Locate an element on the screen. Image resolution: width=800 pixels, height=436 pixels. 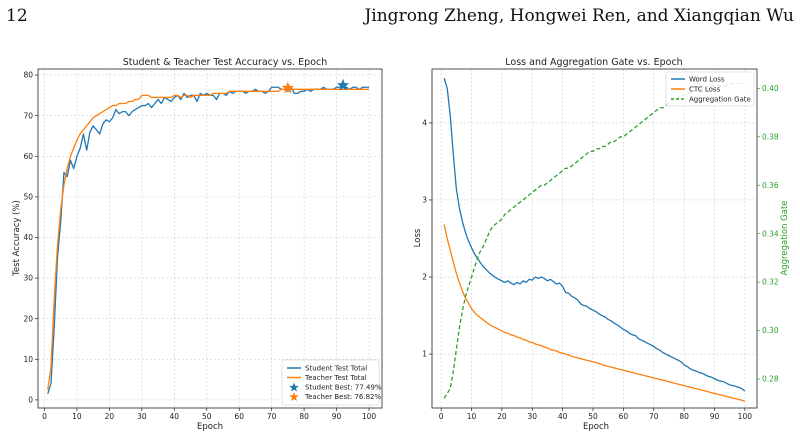
legend-star-student is located at coordinates (294, 387).